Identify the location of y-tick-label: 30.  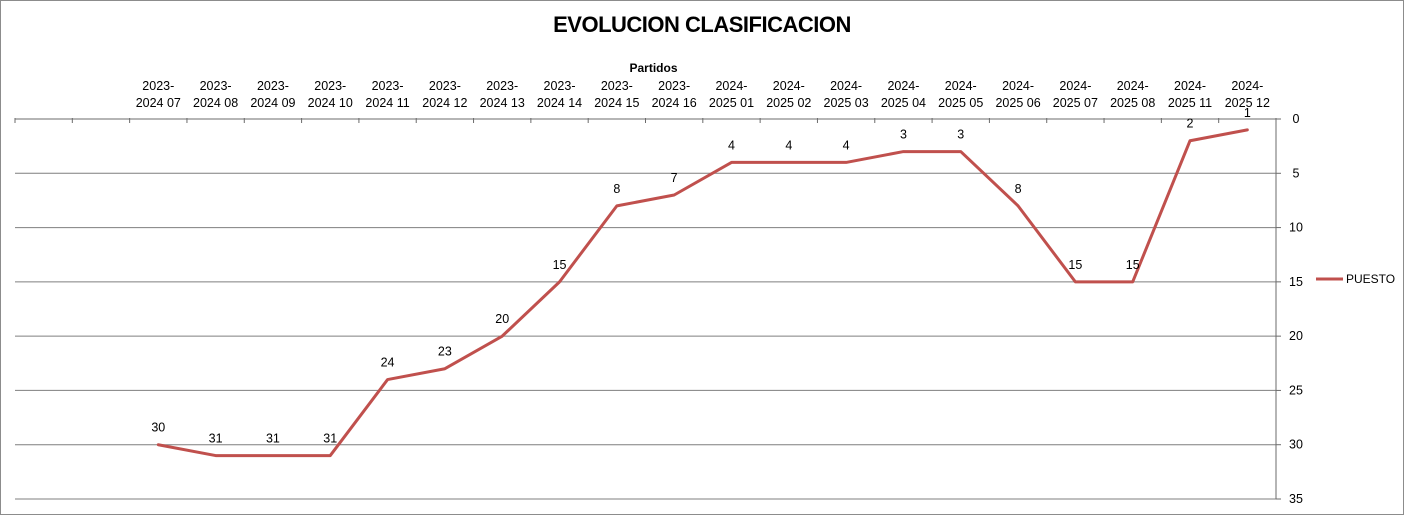
(1296, 445).